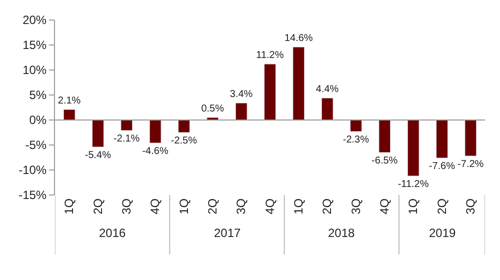 The image size is (500, 280). Describe the element at coordinates (155, 151) in the screenshot. I see `data-label: -4.6%` at that location.